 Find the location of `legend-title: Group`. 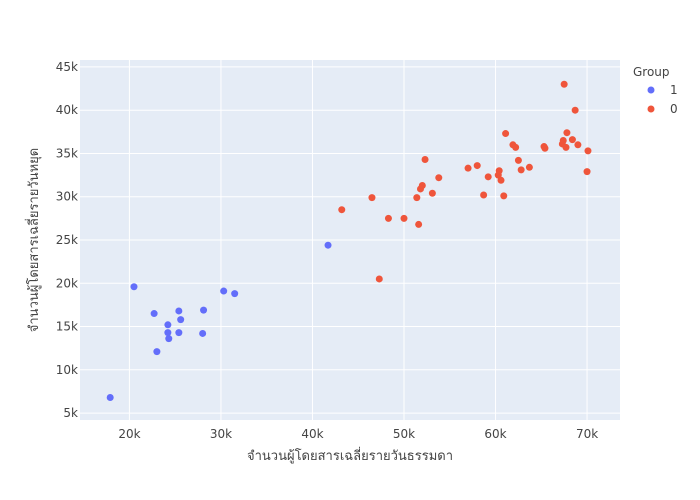

legend-title: Group is located at coordinates (651, 72).